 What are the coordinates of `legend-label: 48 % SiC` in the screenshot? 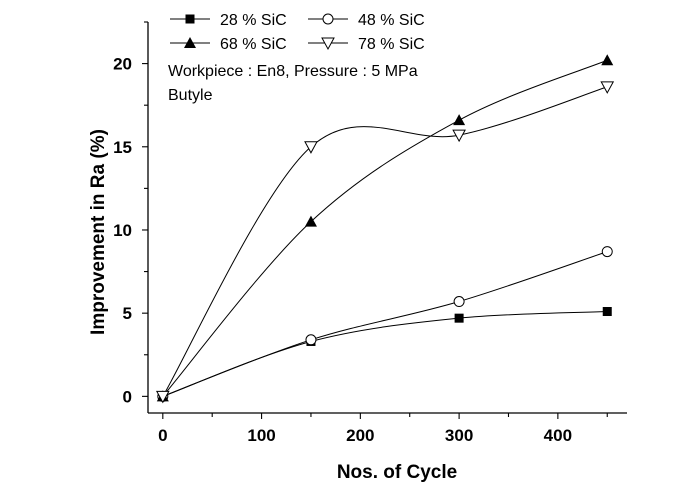 It's located at (391, 20).